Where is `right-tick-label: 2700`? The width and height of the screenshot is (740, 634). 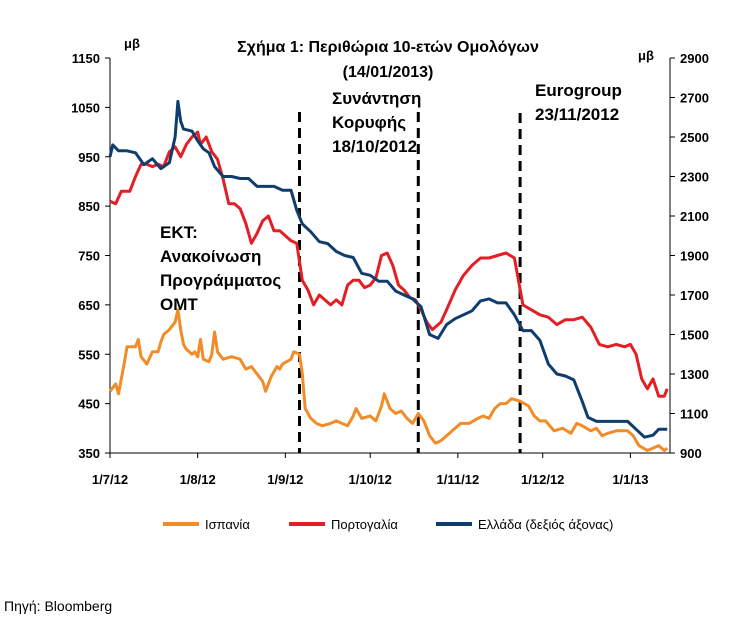 right-tick-label: 2700 is located at coordinates (694, 98).